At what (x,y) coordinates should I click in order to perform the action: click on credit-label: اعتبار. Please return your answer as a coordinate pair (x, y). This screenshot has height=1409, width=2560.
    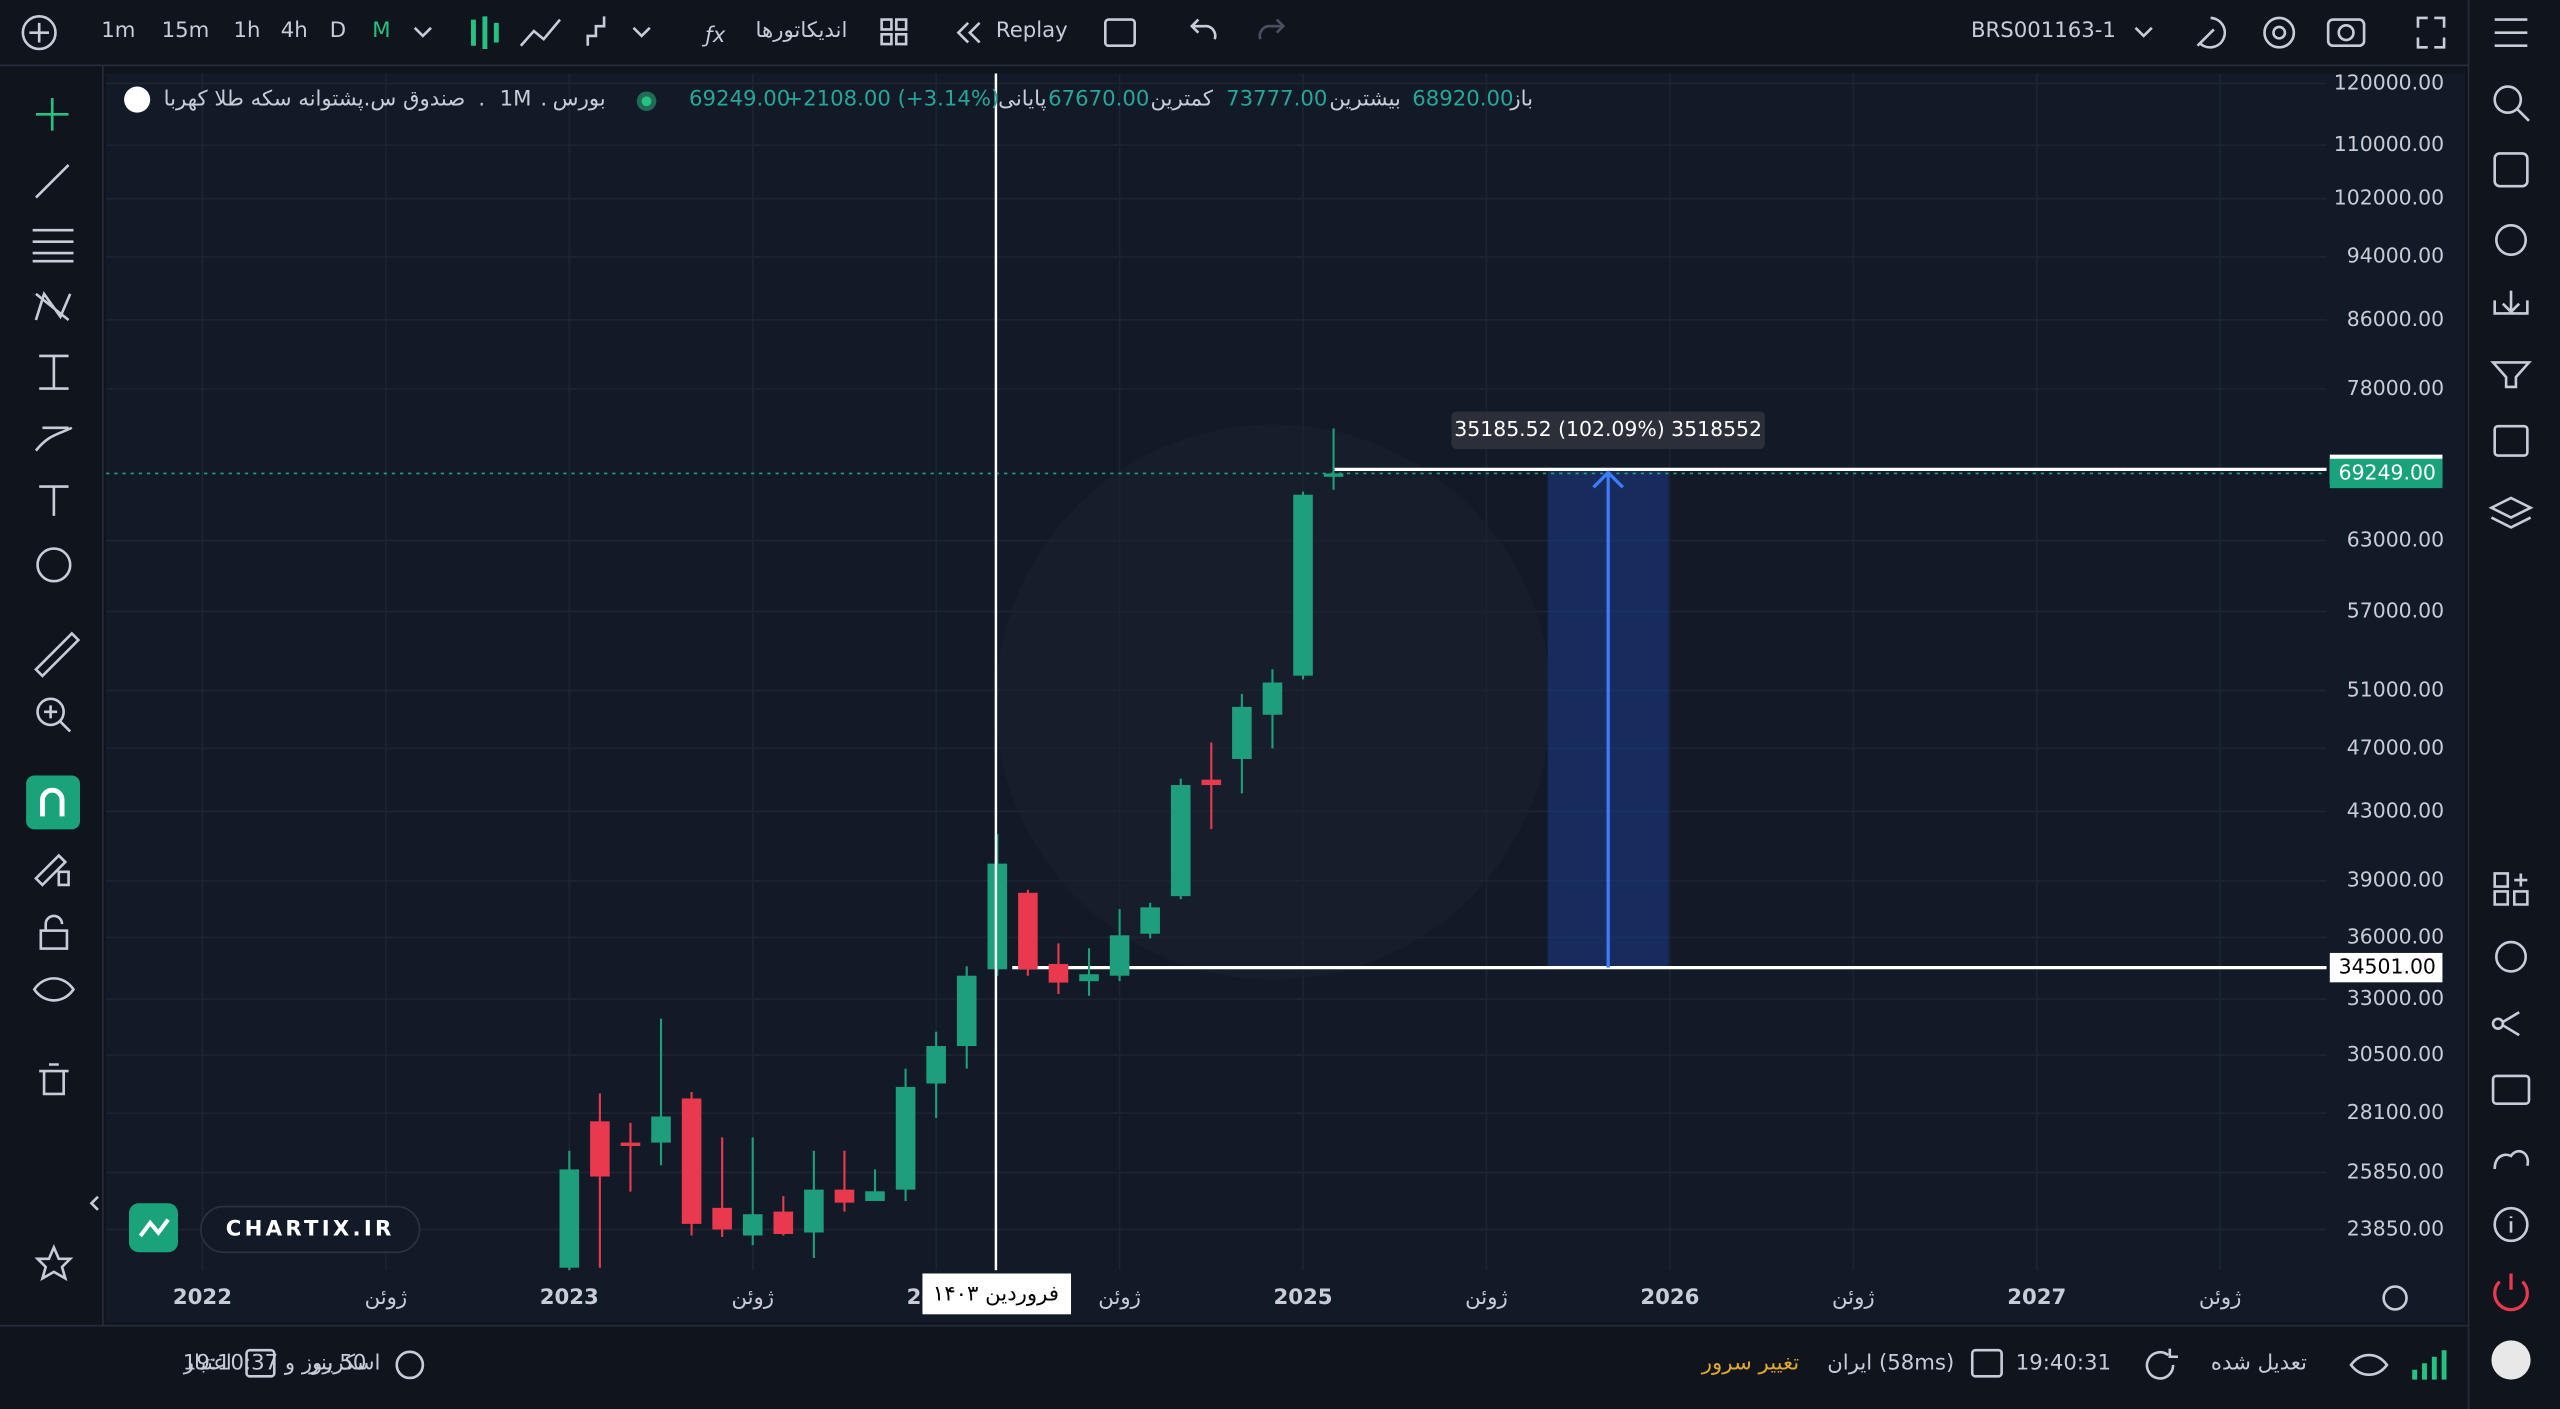
    Looking at the image, I should click on (207, 1362).